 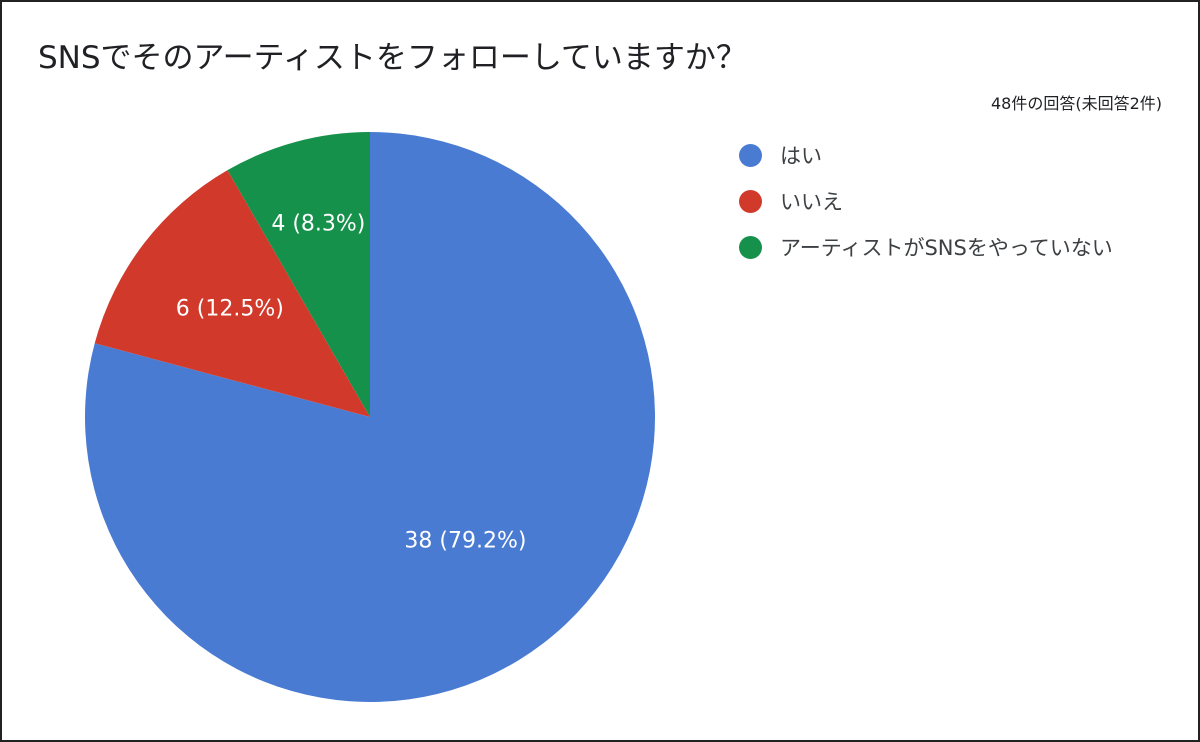 I want to click on pie-slice-no, so click(x=232, y=293).